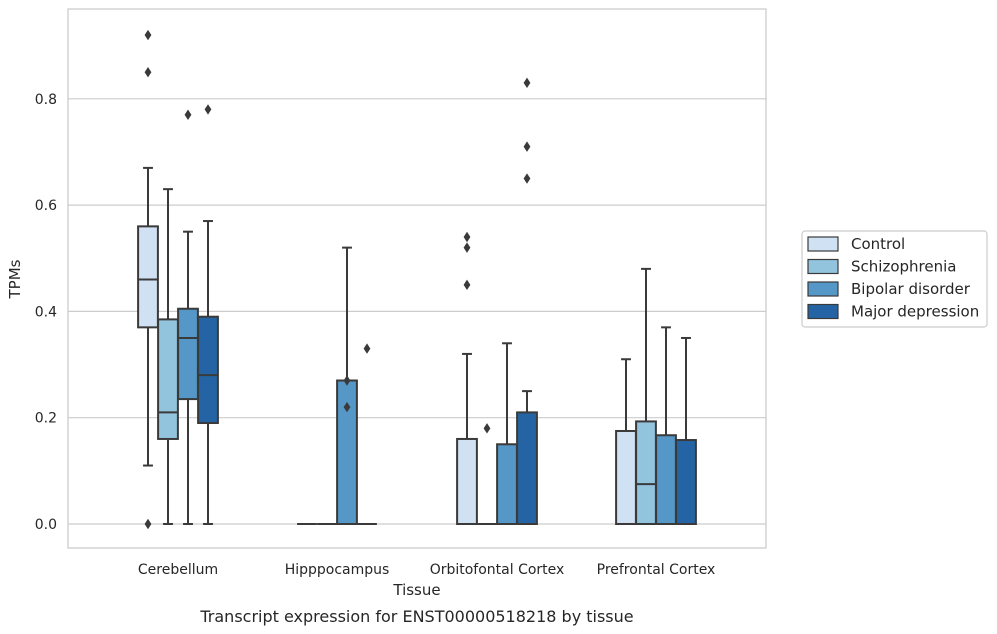 The width and height of the screenshot is (997, 634). What do you see at coordinates (46, 206) in the screenshot?
I see `y-tick-label: 0.6` at bounding box center [46, 206].